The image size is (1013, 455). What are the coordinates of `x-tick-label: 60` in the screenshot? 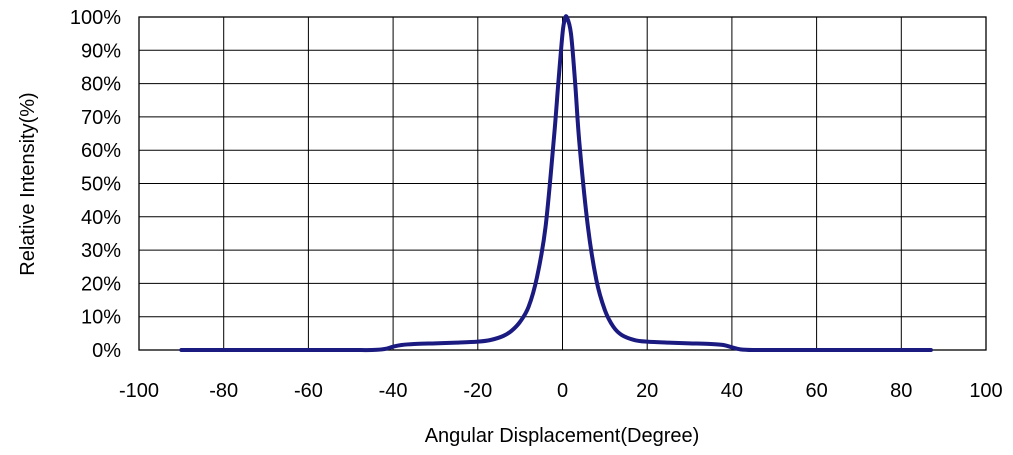 It's located at (816, 391).